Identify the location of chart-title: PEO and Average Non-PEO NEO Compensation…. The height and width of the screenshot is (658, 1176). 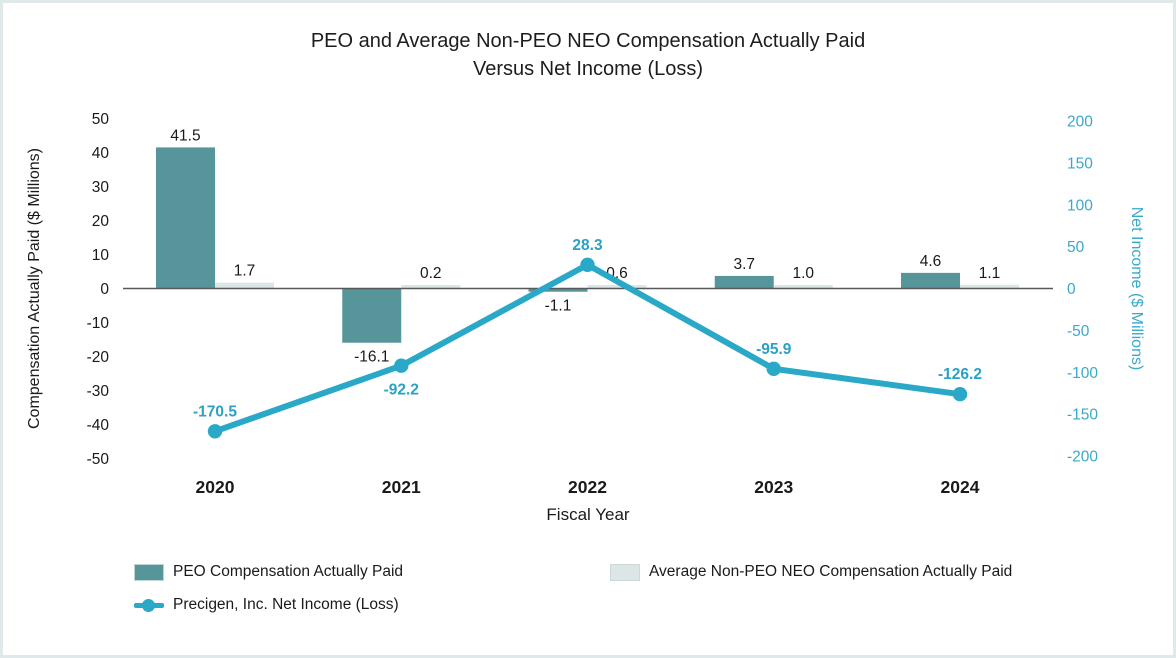
(588, 55).